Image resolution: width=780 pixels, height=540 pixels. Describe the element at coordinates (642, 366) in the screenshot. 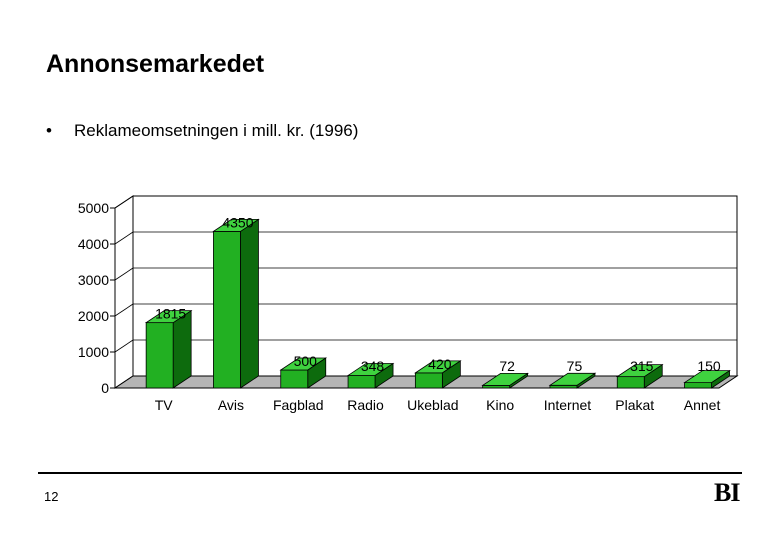

I see `data-label: 315` at that location.